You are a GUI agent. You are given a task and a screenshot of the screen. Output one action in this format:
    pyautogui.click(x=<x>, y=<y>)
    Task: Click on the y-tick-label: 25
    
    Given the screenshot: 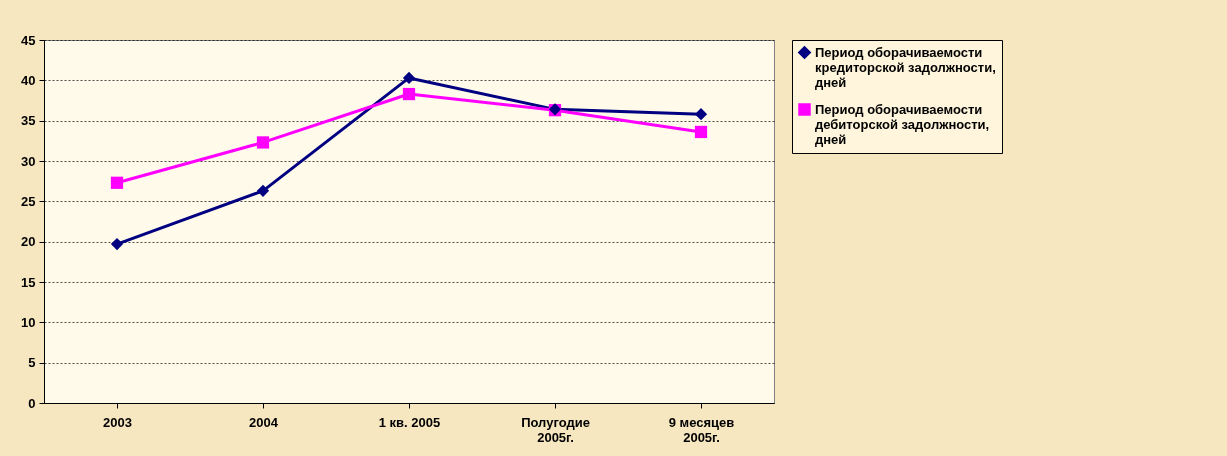 What is the action you would take?
    pyautogui.click(x=28, y=201)
    